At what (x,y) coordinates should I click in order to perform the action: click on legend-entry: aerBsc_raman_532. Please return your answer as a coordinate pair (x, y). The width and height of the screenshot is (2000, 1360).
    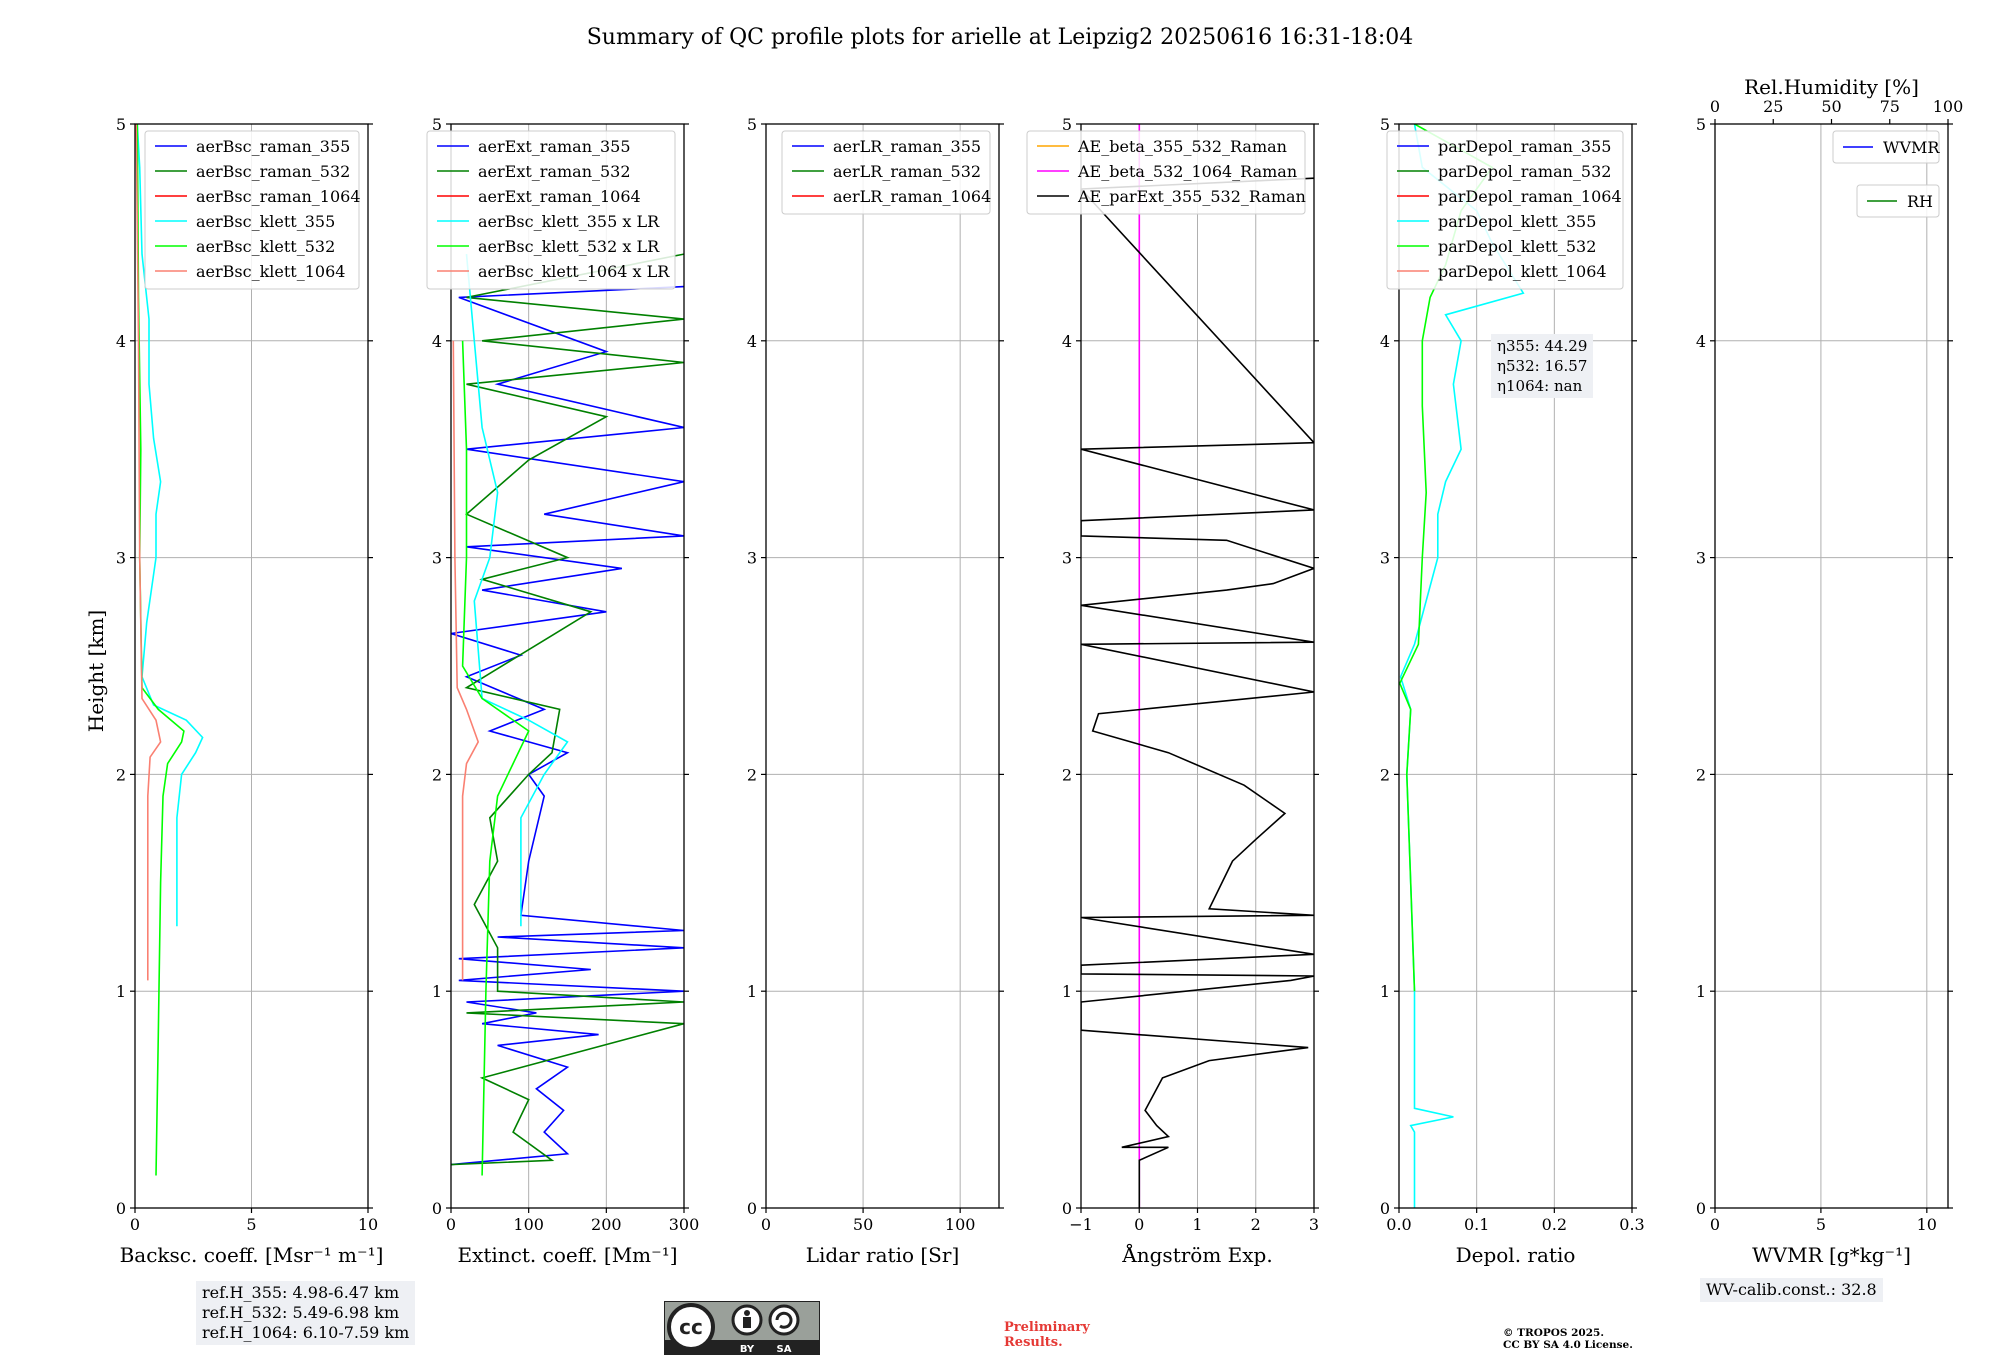
    Looking at the image, I should click on (273, 171).